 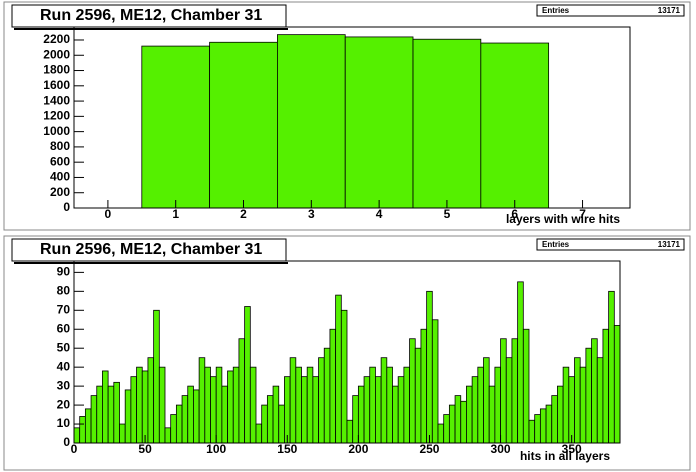 I want to click on y-tick-label: 400, so click(x=60, y=177).